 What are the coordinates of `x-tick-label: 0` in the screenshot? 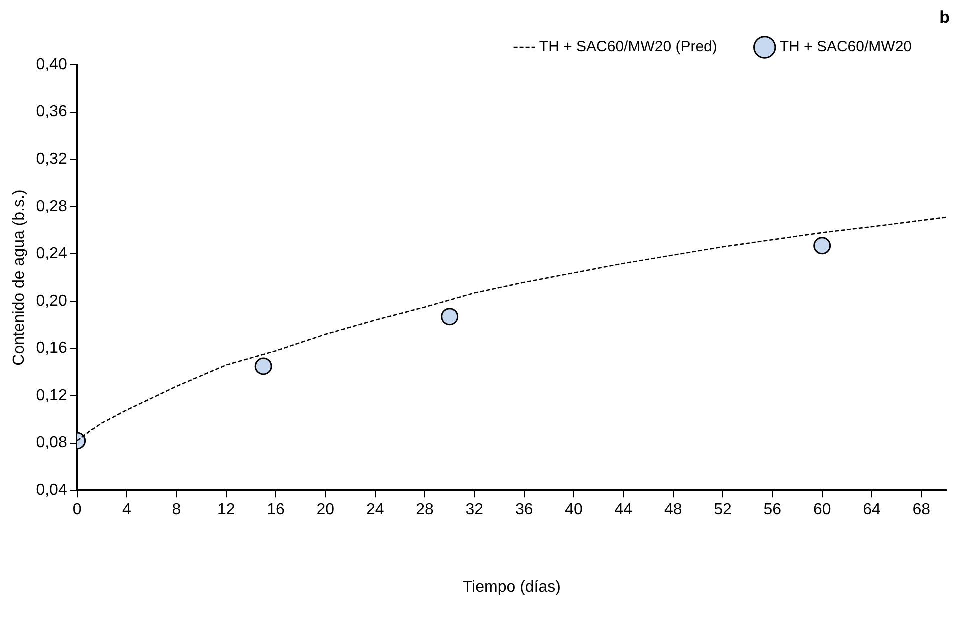 It's located at (77, 510).